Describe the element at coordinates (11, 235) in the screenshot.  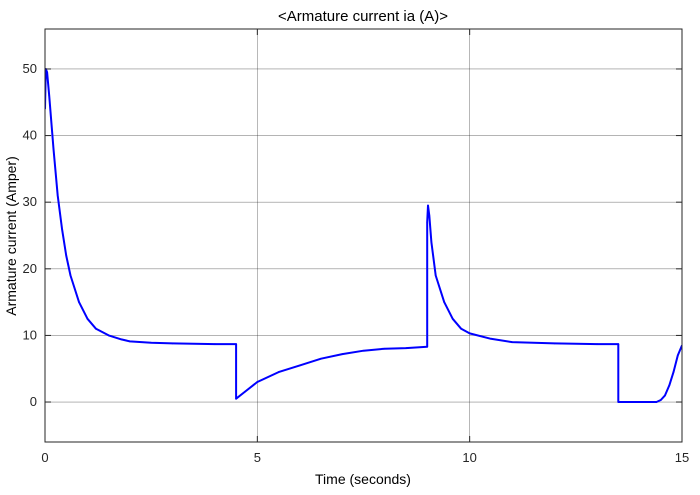
I see `y-axis-label: Armature current (Amper)` at that location.